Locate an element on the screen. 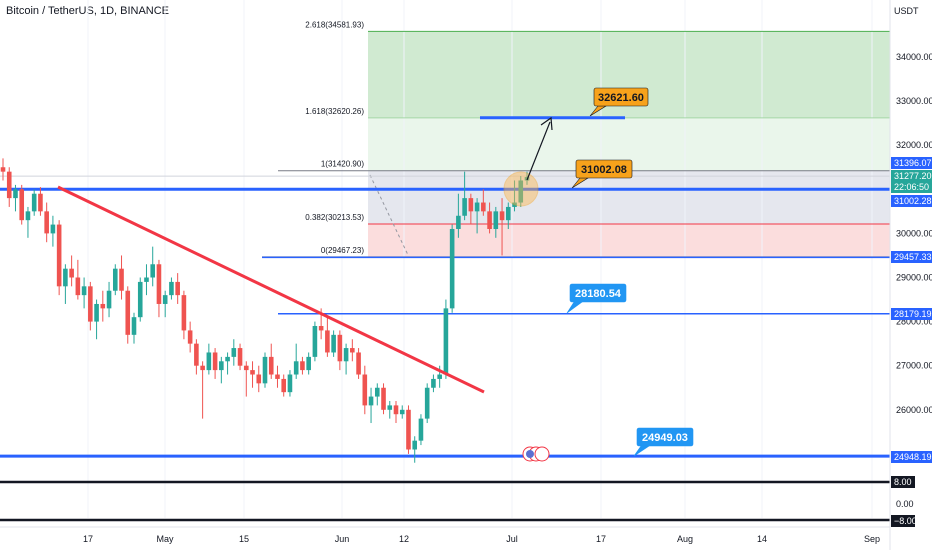 Image resolution: width=932 pixels, height=550 pixels. price-tag-label: 24948.19 is located at coordinates (913, 457).